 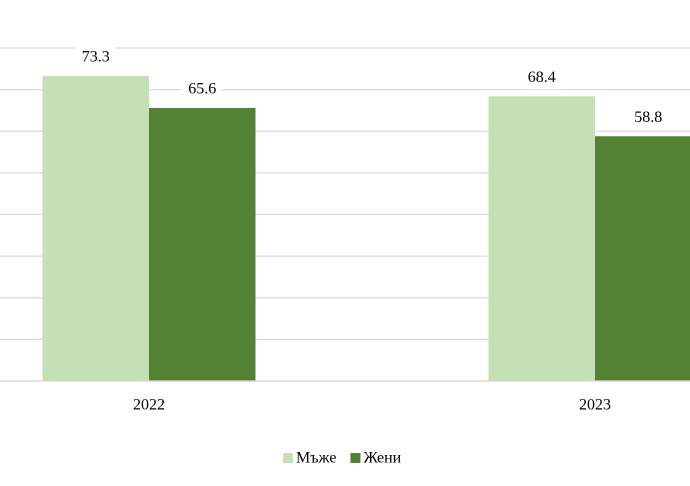 I want to click on value-label: 68.4, so click(x=542, y=77).